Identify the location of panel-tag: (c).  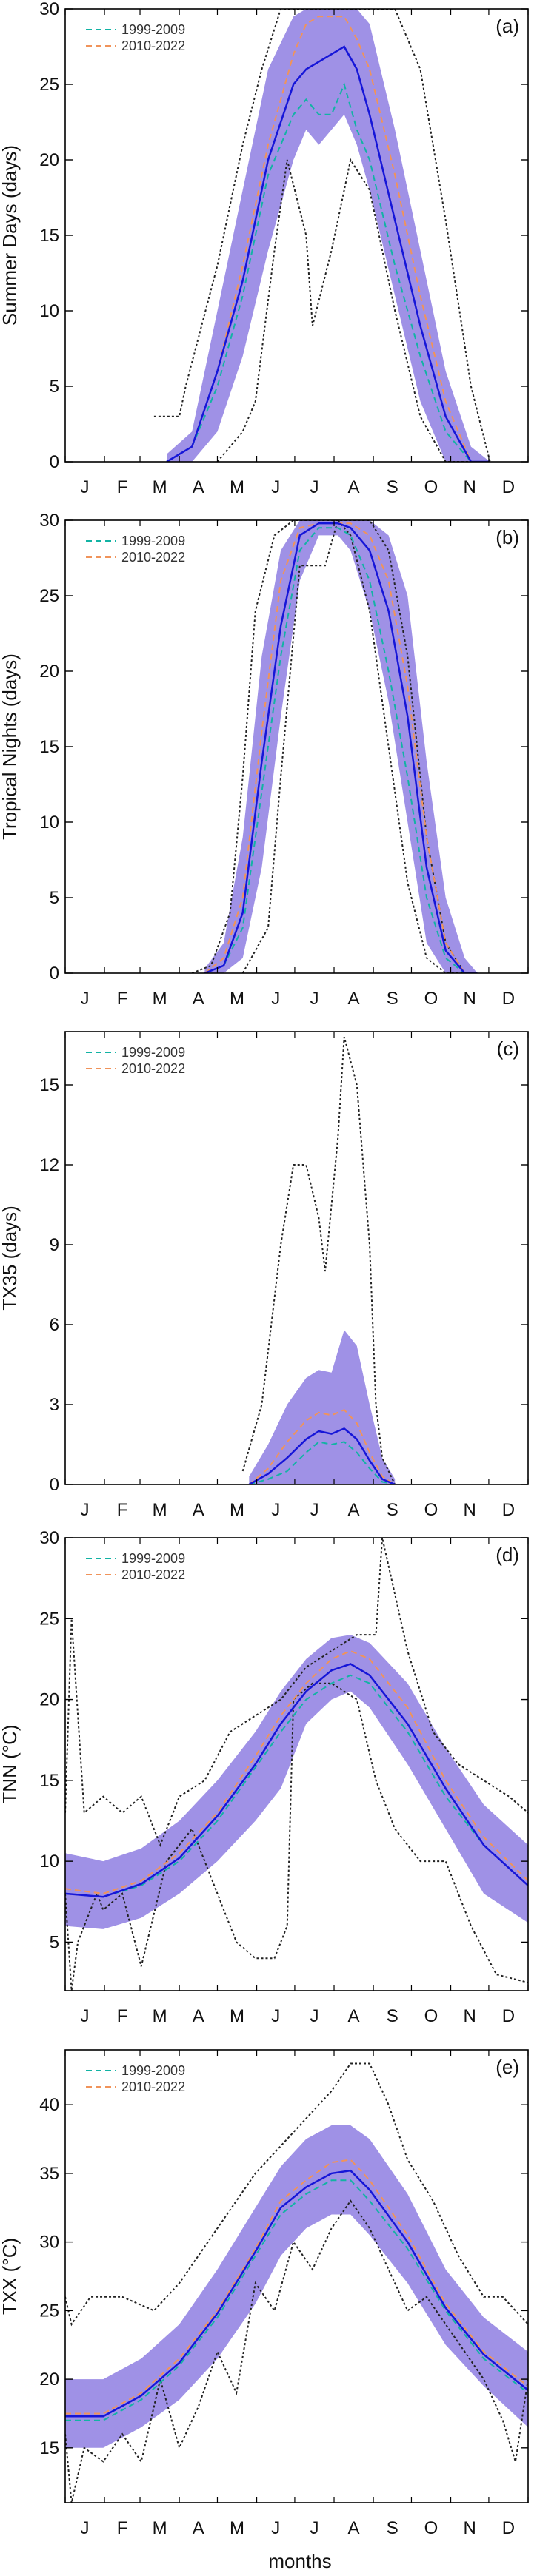
(508, 1049).